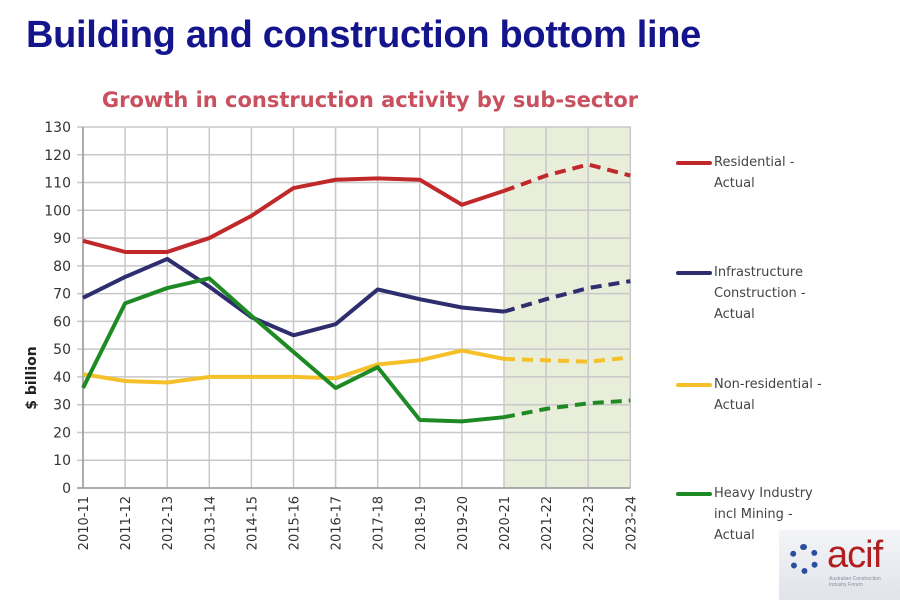  I want to click on y-tick-label: 0, so click(66, 489).